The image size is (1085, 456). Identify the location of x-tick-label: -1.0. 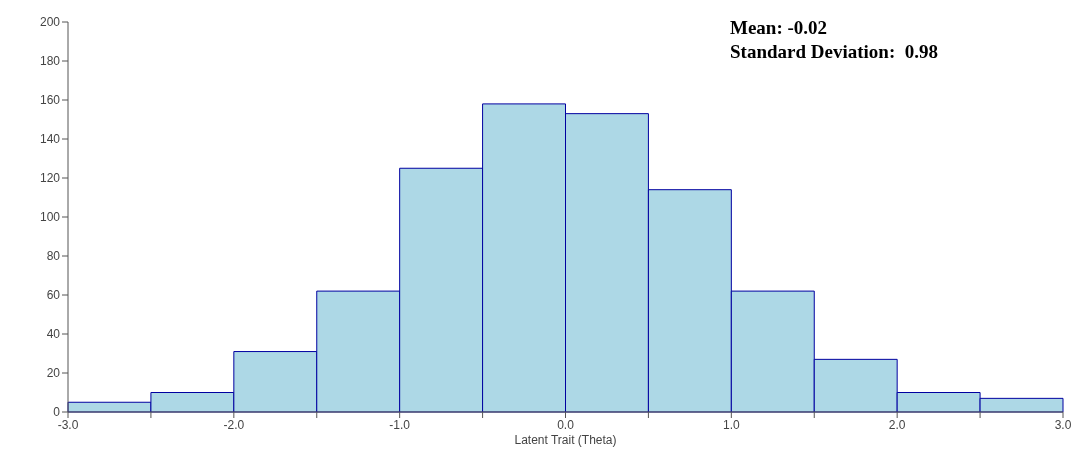
(400, 424).